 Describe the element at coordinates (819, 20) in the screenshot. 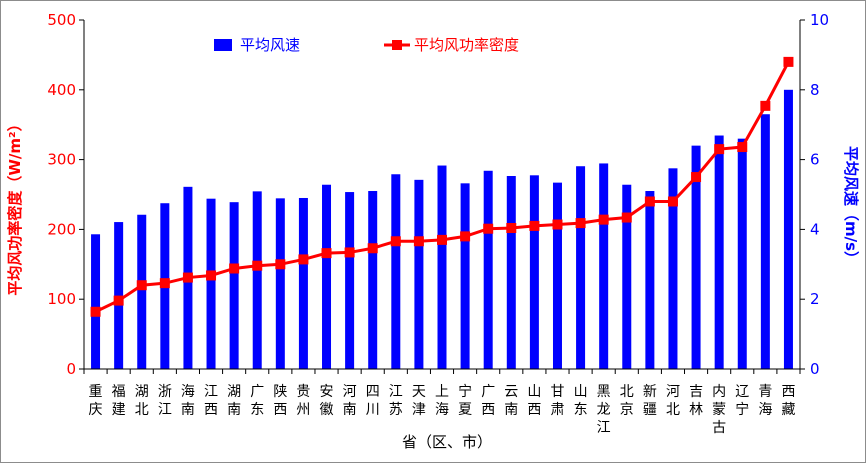

I see `y-right-tick-label: 10` at that location.